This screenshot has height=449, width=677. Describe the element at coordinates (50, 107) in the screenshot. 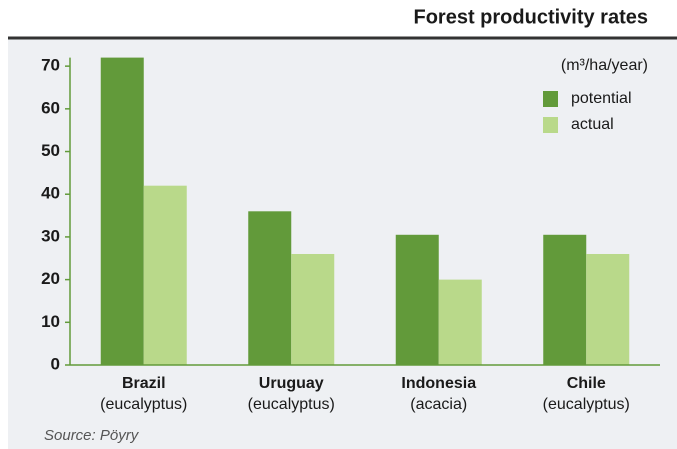

I see `y-tick-label: 60` at that location.